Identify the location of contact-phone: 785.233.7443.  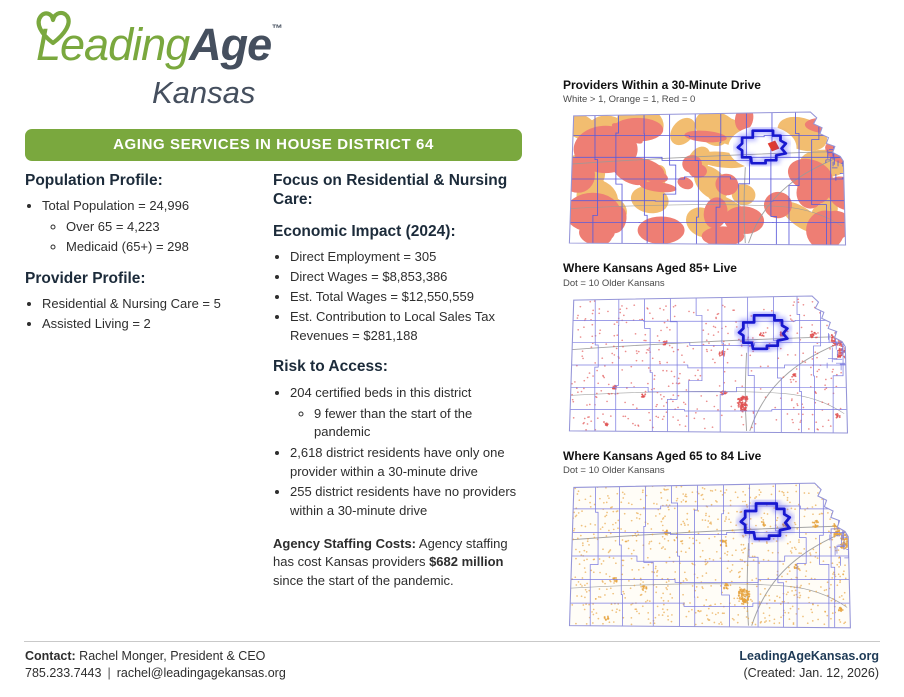
(63, 672).